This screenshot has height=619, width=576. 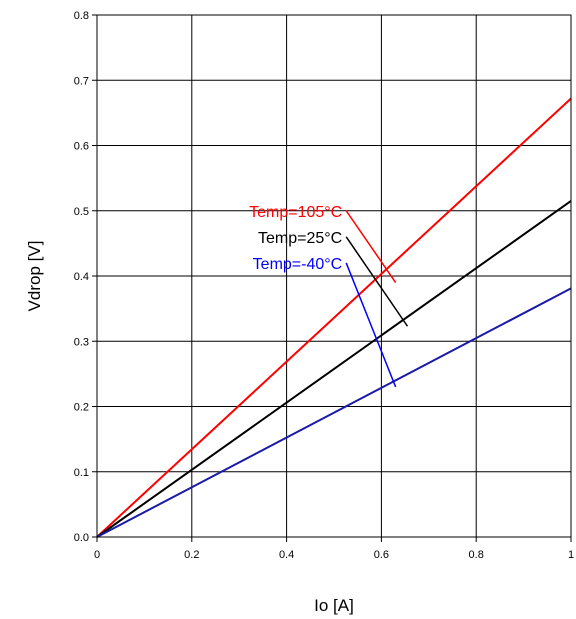 What do you see at coordinates (81, 81) in the screenshot?
I see `y-tick-label: 0.7` at bounding box center [81, 81].